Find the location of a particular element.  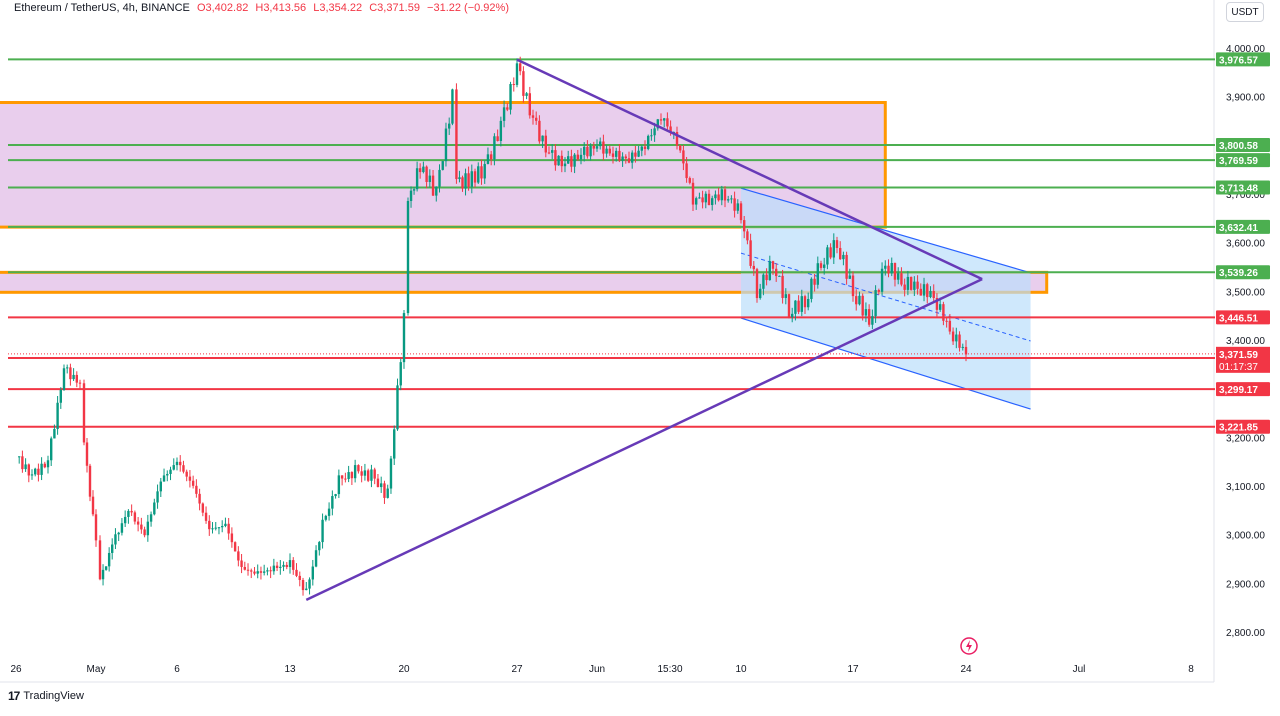

channel-mid-line is located at coordinates (885, 297).